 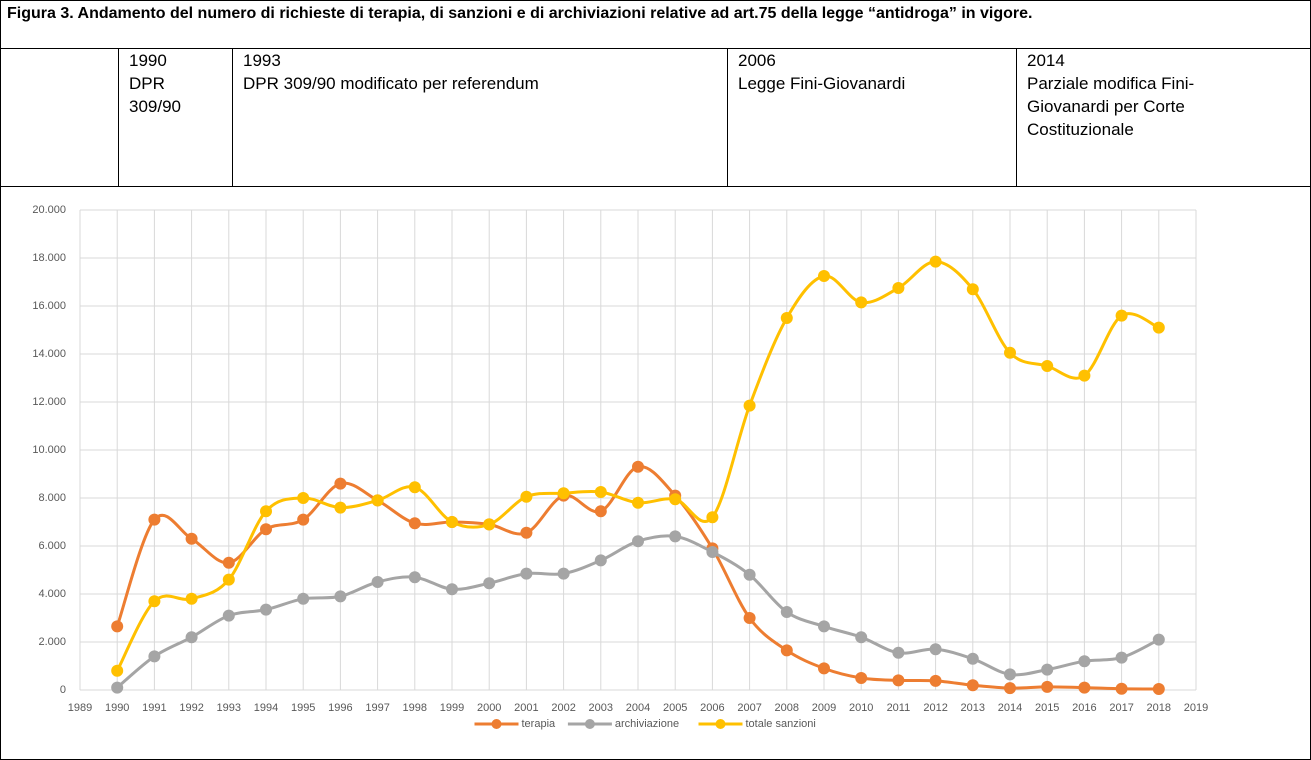 What do you see at coordinates (489, 708) in the screenshot?
I see `x-tick-label: 2000` at bounding box center [489, 708].